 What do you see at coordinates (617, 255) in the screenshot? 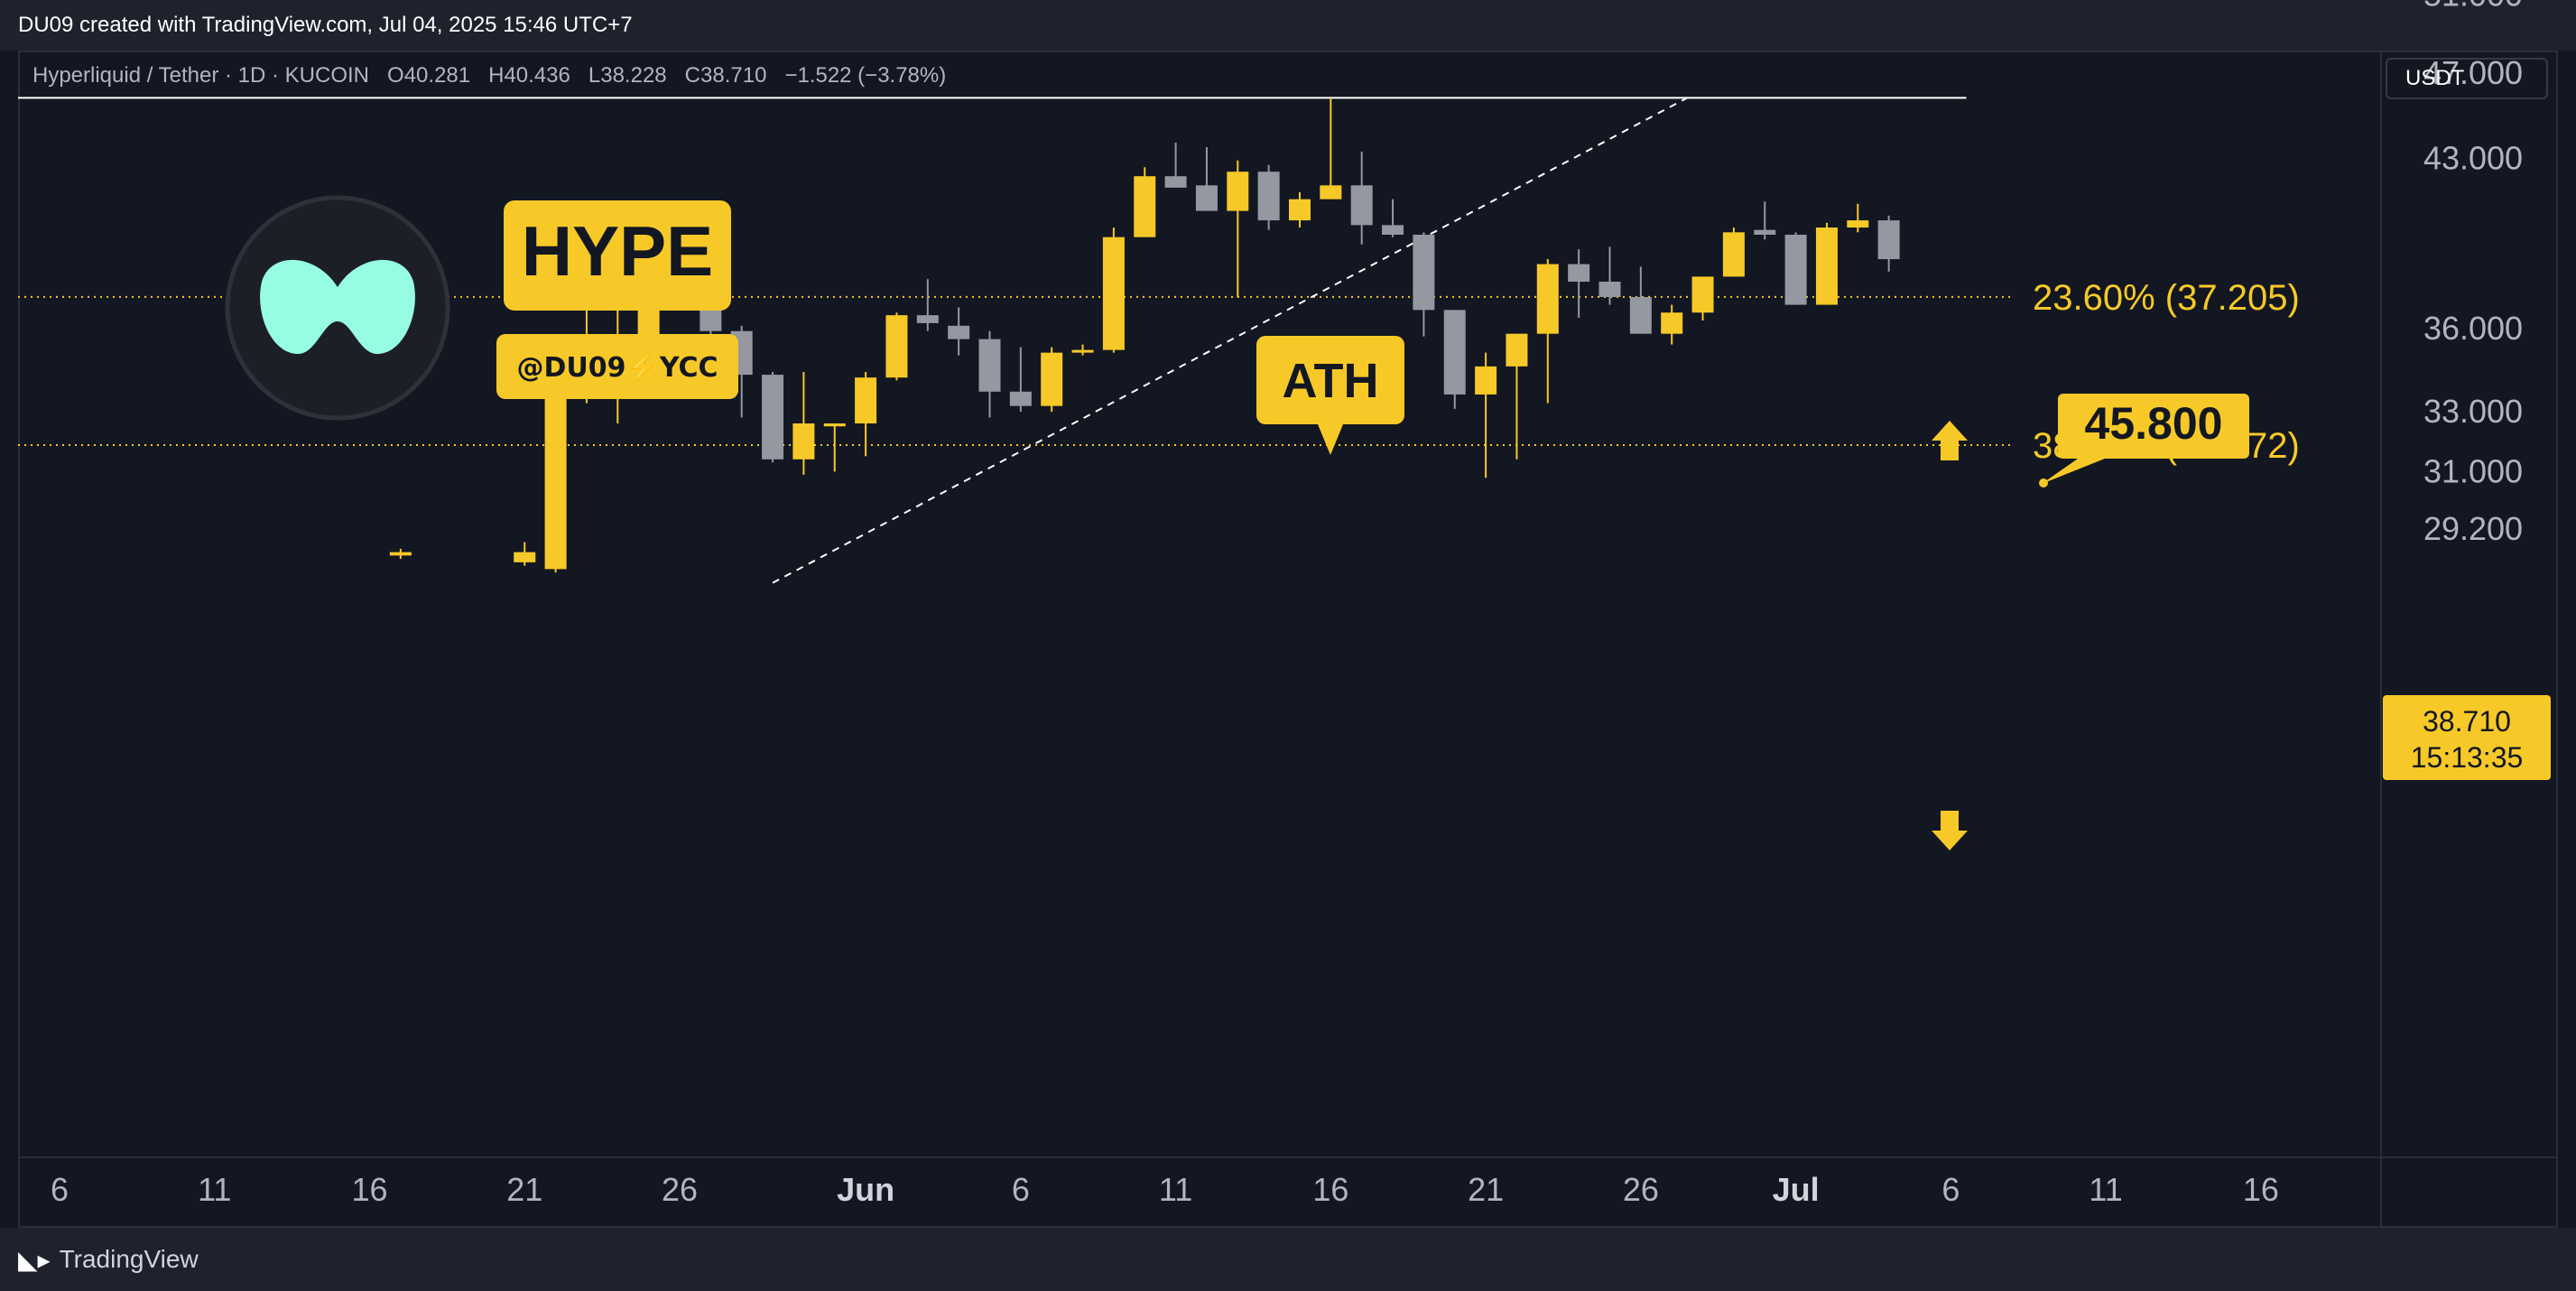
I see `ticker-badge: HYPE` at bounding box center [617, 255].